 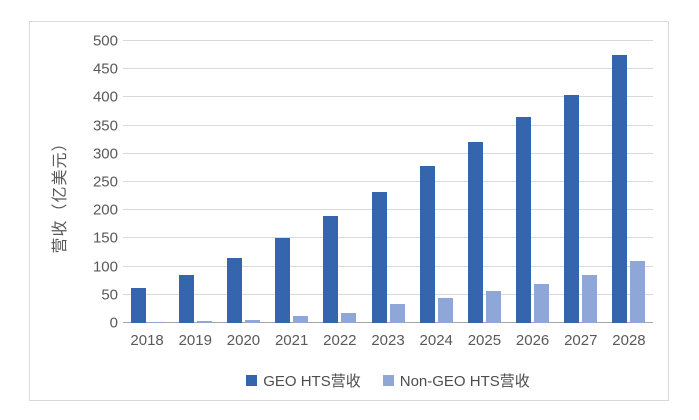 I want to click on bar-group-2026, so click(x=533, y=182).